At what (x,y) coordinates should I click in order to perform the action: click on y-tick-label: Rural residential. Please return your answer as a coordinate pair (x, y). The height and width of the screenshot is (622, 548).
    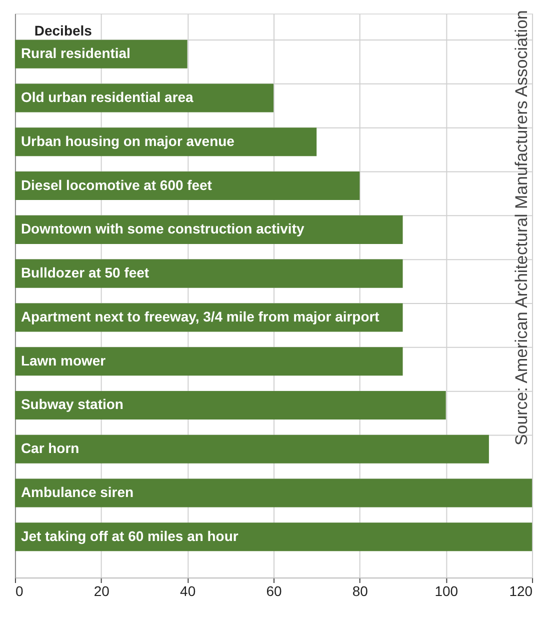
    Looking at the image, I should click on (75, 53).